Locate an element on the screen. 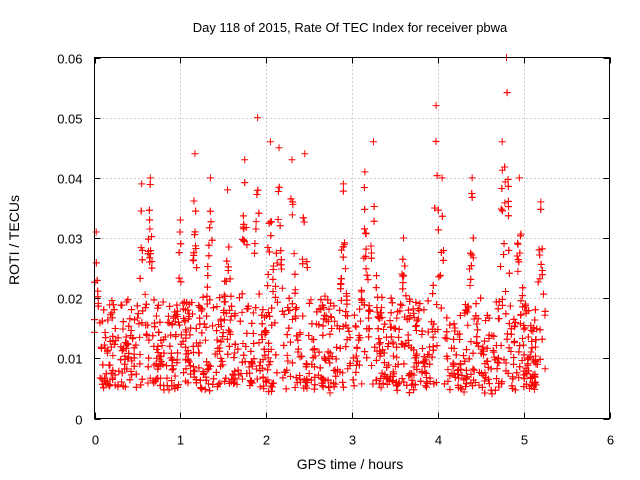 Image resolution: width=640 pixels, height=480 pixels. x-tick-label: 4 is located at coordinates (438, 440).